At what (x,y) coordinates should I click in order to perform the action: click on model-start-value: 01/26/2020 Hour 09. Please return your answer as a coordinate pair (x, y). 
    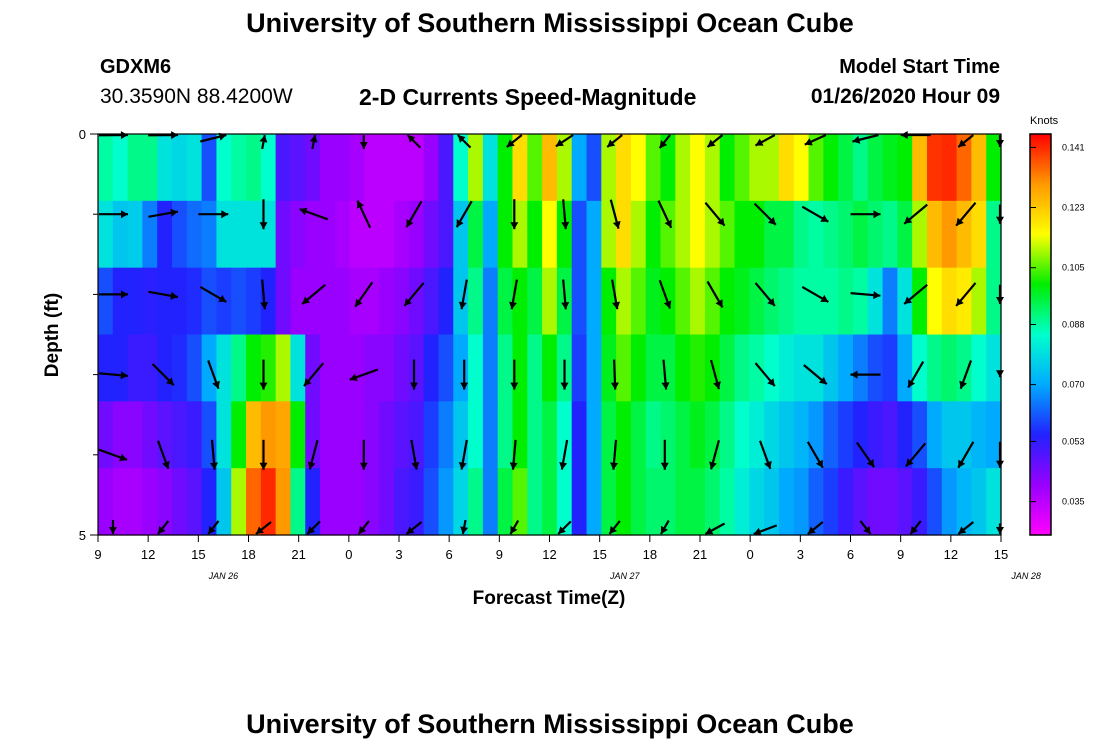
    Looking at the image, I should click on (905, 96).